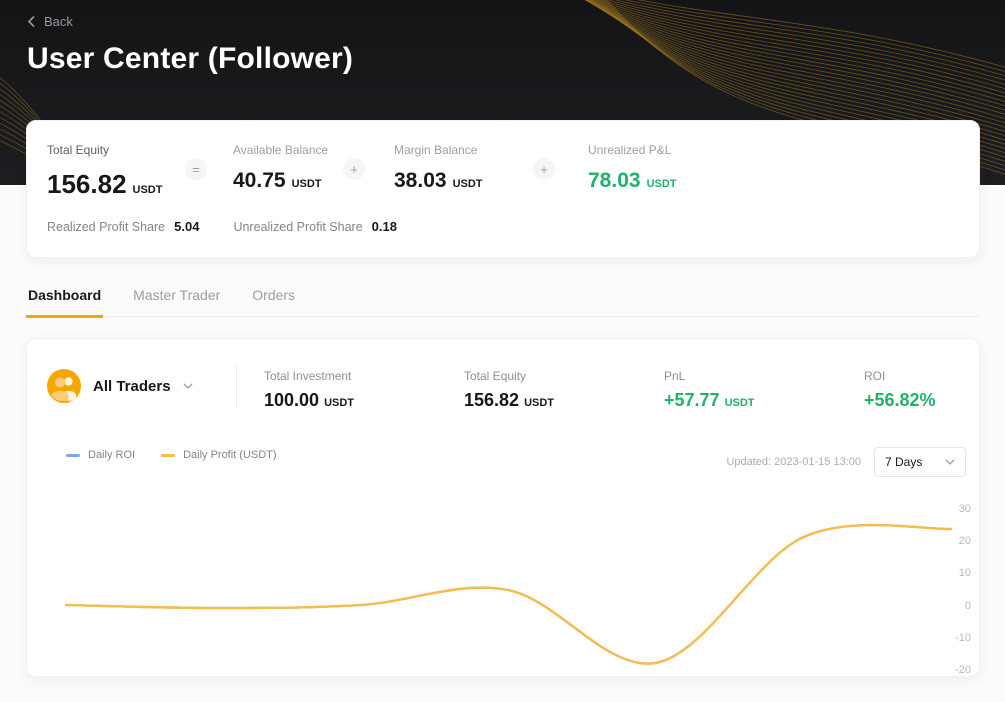 Image resolution: width=1005 pixels, height=702 pixels. What do you see at coordinates (630, 150) in the screenshot?
I see `stat-label: Unrealized P&L` at bounding box center [630, 150].